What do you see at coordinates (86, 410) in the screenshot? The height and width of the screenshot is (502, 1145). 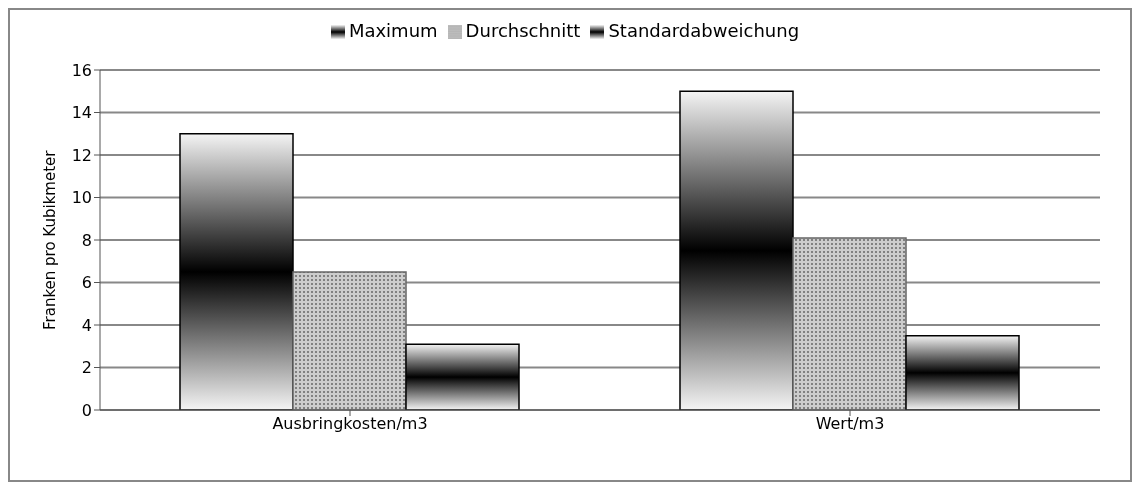 I see `y-tick-label: 0` at bounding box center [86, 410].